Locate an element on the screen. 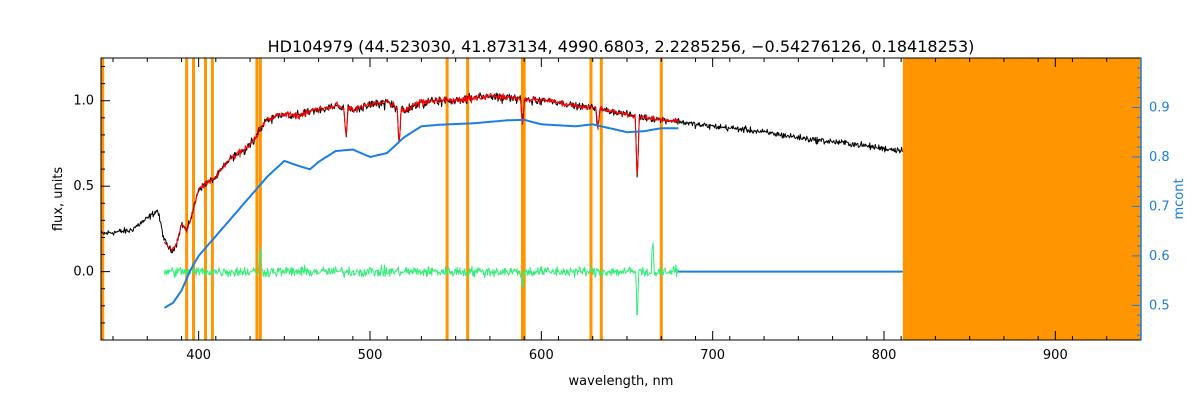 The image size is (1200, 400). y-tick-label: 1.0 is located at coordinates (83, 101).